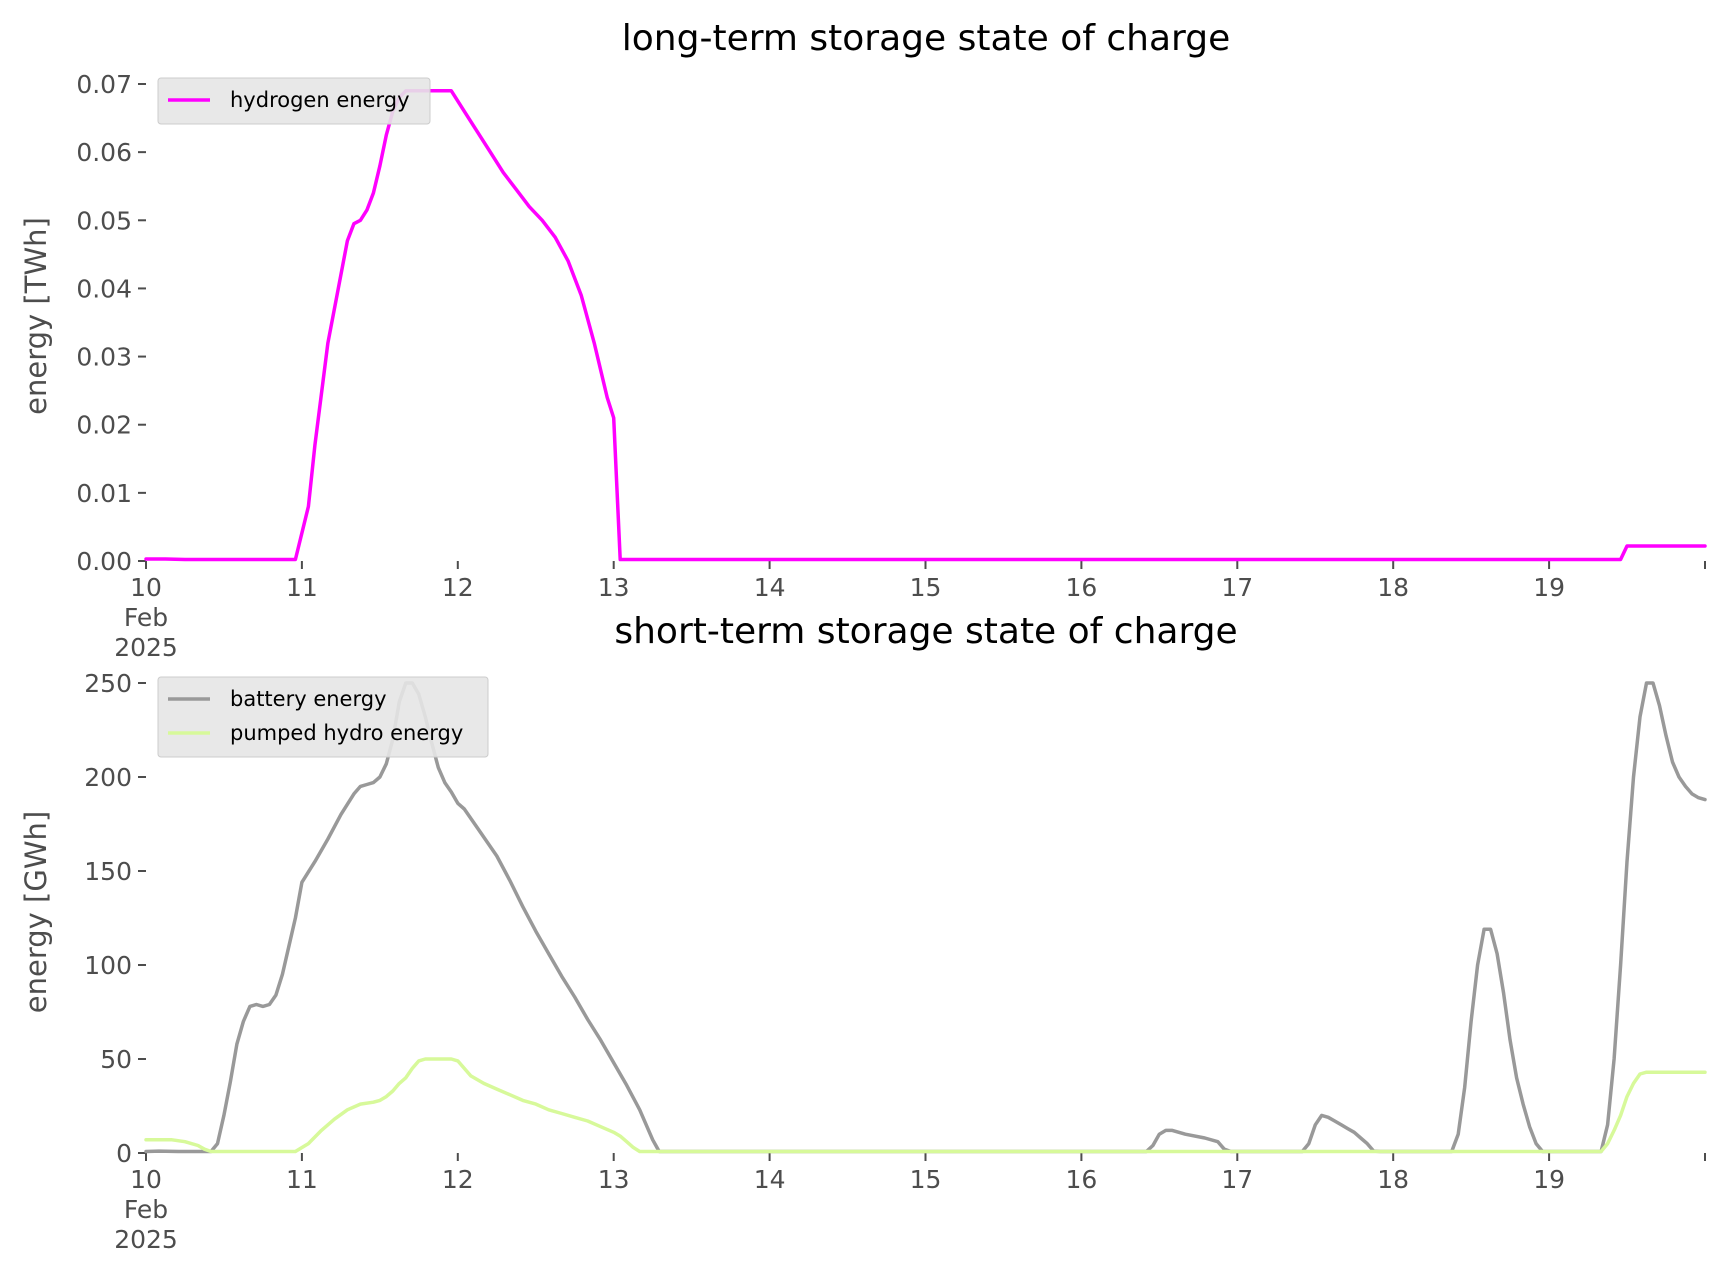  What do you see at coordinates (308, 699) in the screenshot?
I see `legend-label: battery energy` at bounding box center [308, 699].